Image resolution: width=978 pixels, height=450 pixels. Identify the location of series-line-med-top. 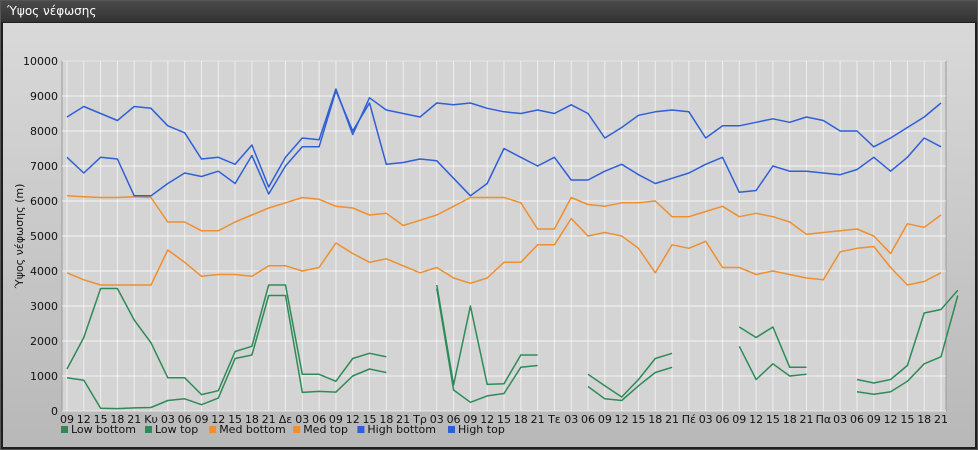
(504, 225).